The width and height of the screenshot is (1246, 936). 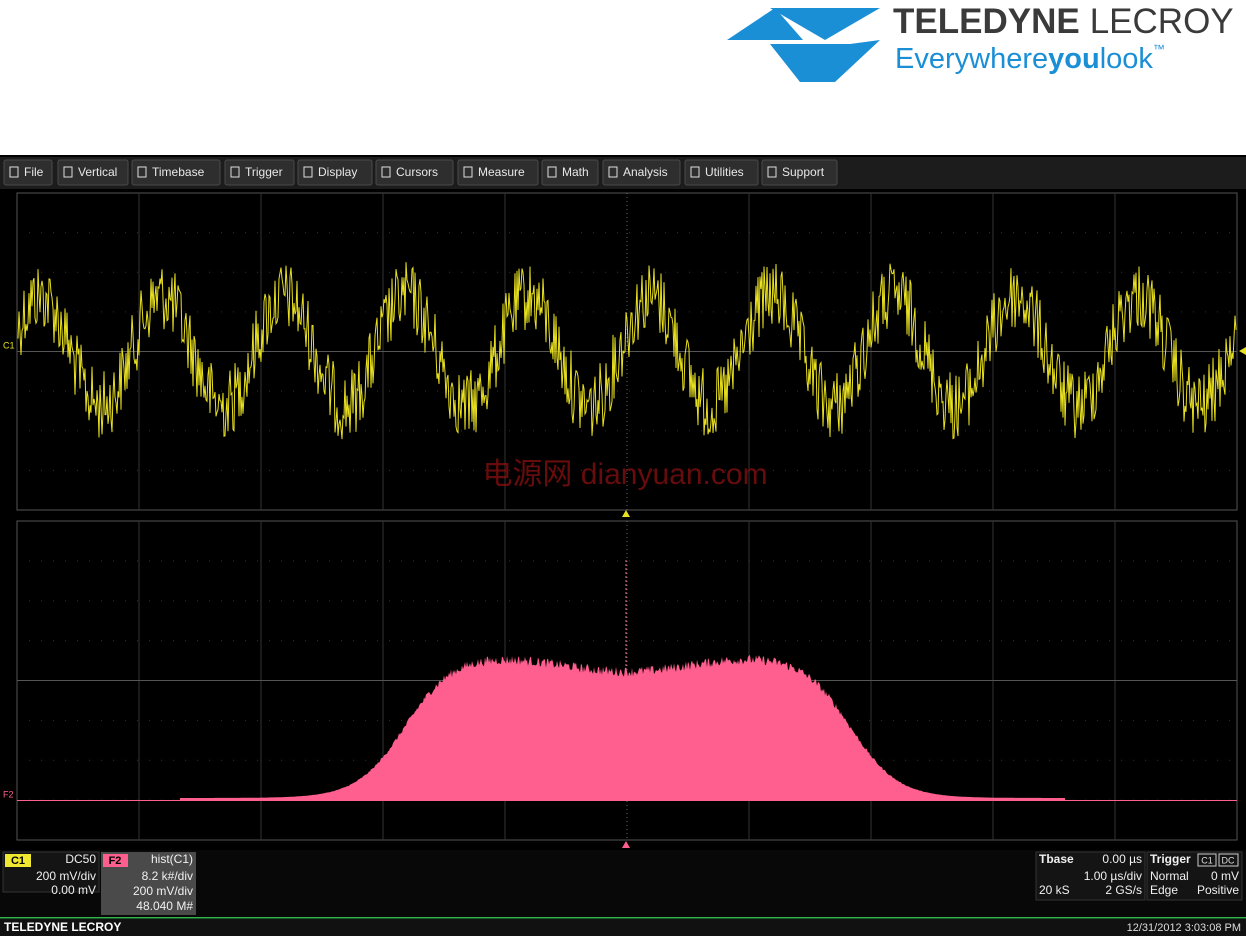 What do you see at coordinates (172, 859) in the screenshot?
I see `function: hist(C1)` at bounding box center [172, 859].